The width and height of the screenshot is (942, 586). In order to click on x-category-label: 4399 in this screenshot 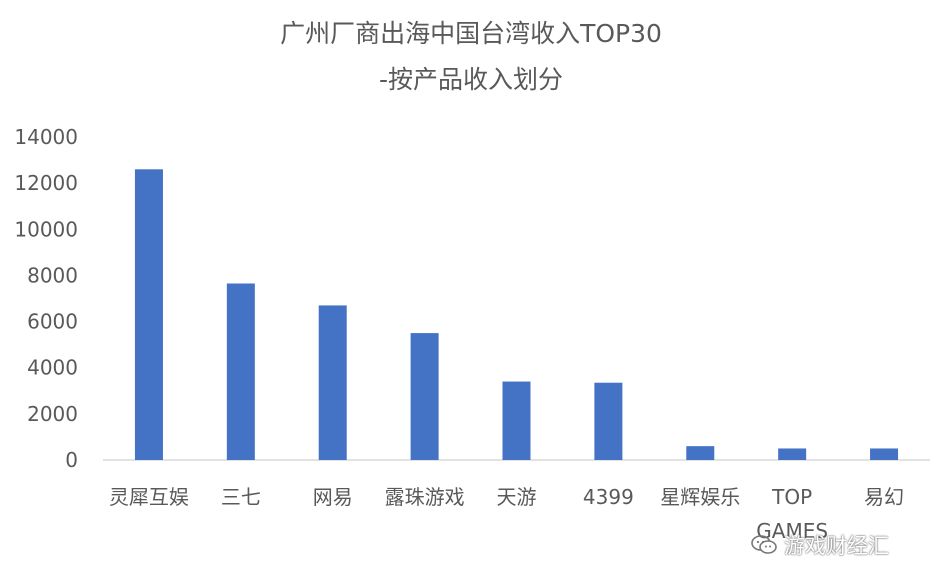, I will do `click(608, 497)`.